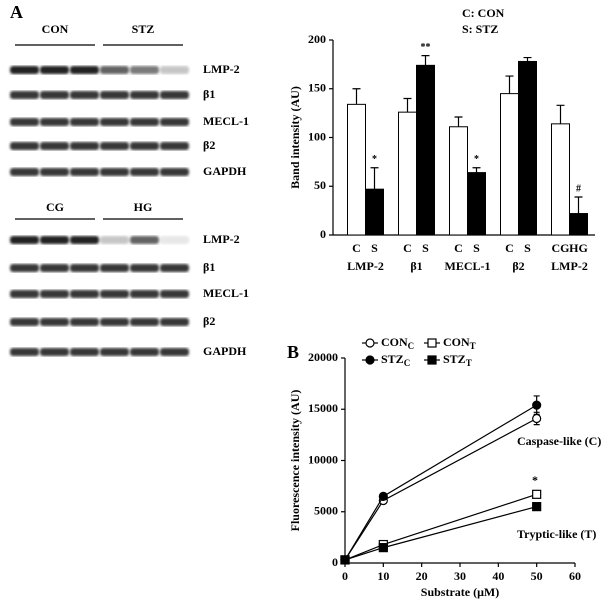  What do you see at coordinates (143, 207) in the screenshot?
I see `condition-label: HG` at bounding box center [143, 207].